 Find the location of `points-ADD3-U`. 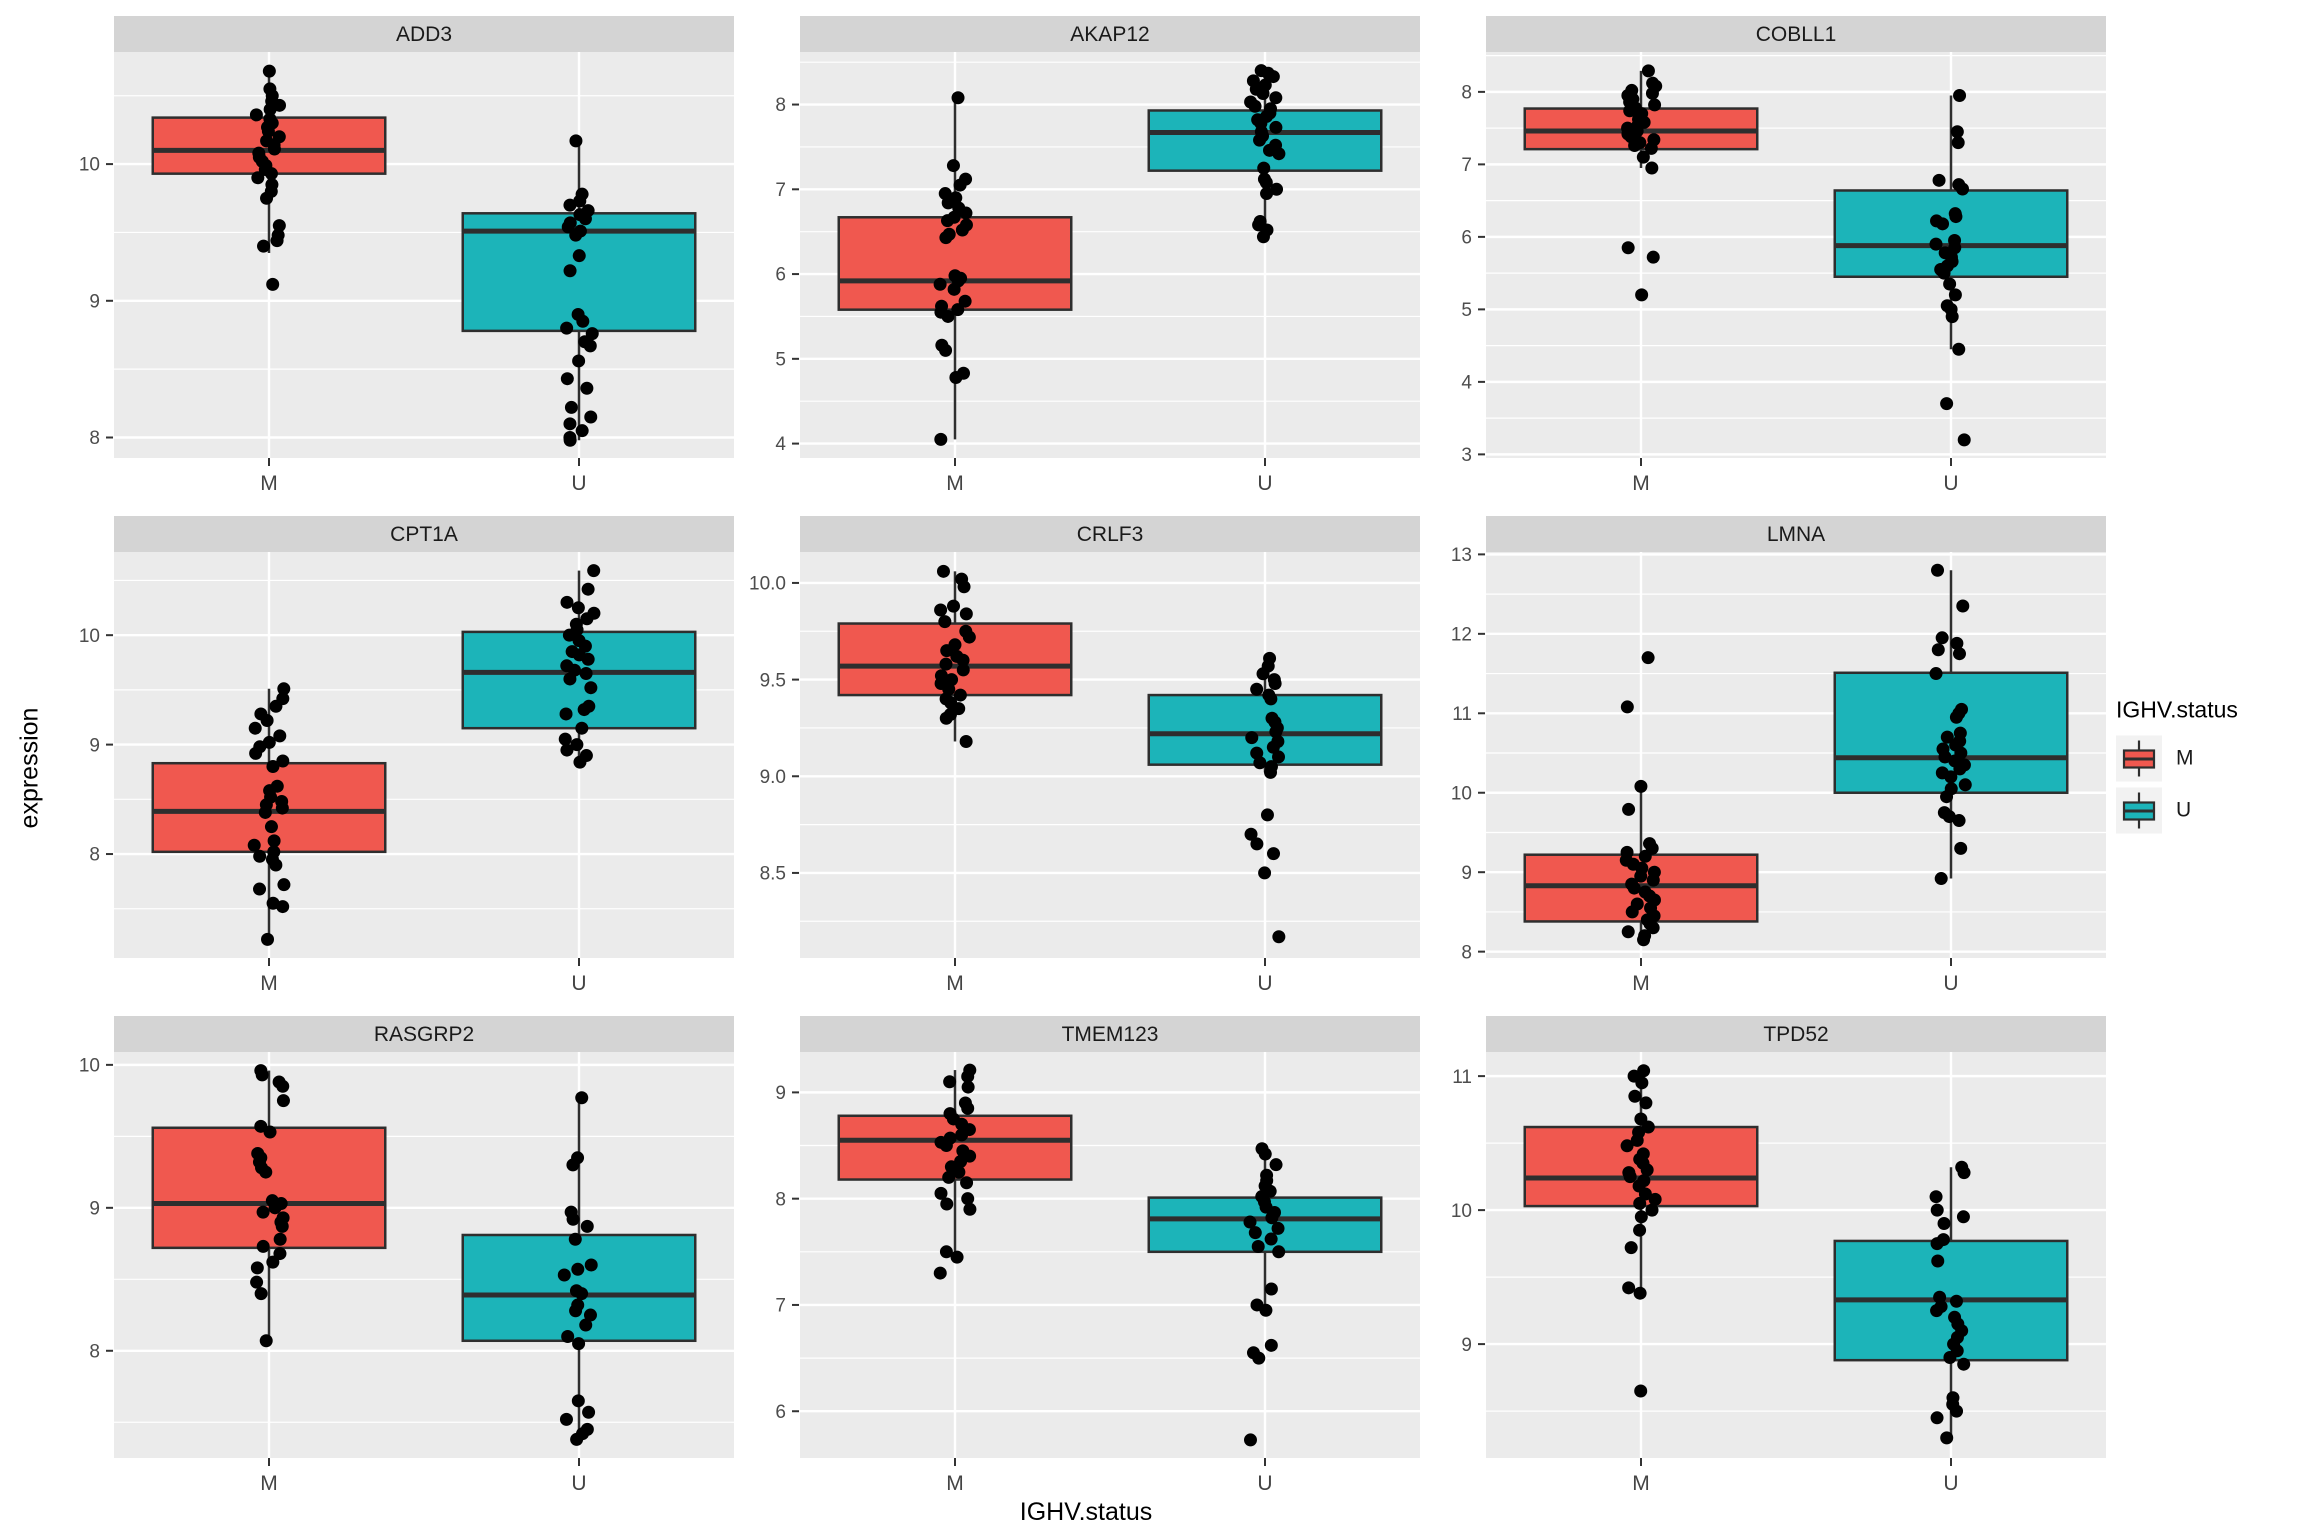

points-ADD3-U is located at coordinates (579, 290).